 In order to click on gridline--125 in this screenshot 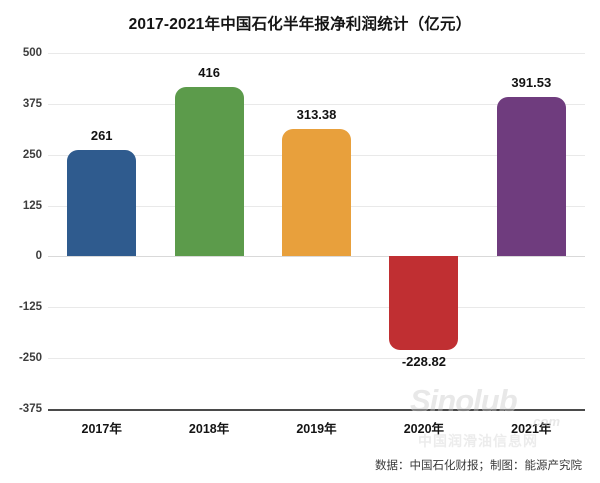, I will do `click(316, 308)`.